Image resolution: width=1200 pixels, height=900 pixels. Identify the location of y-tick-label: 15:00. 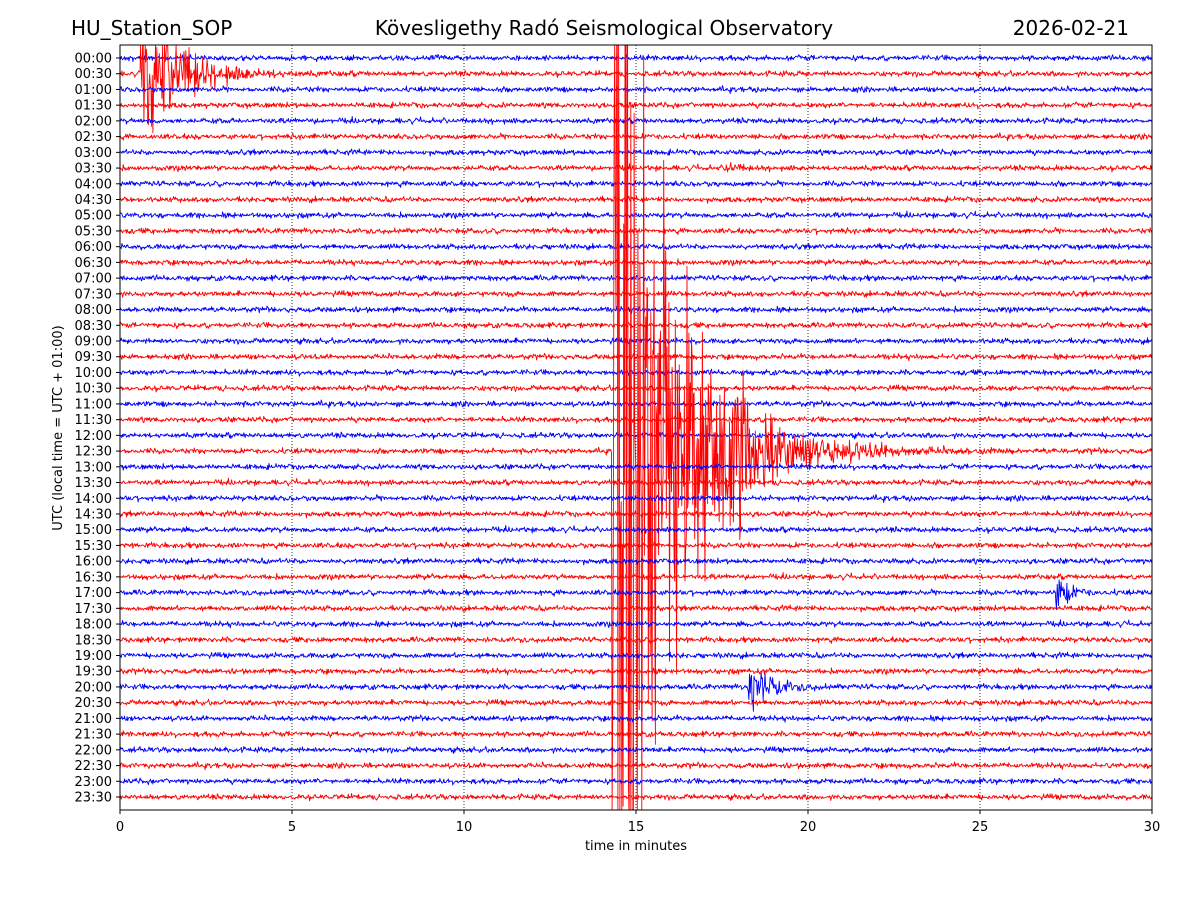
(93, 530).